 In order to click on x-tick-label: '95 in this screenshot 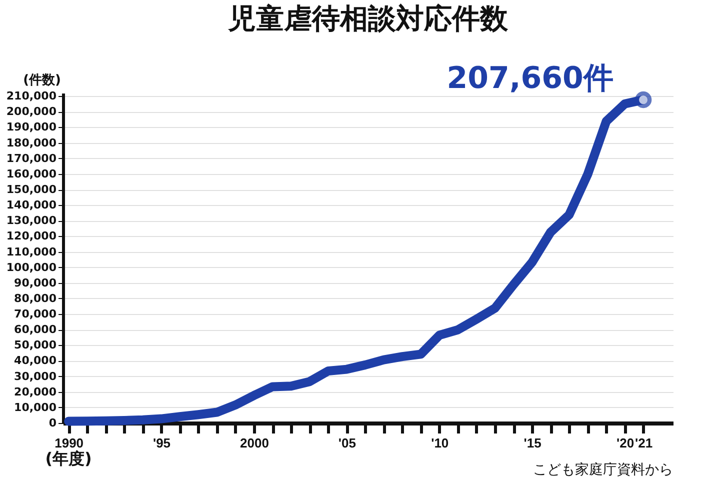, I will do `click(161, 443)`.